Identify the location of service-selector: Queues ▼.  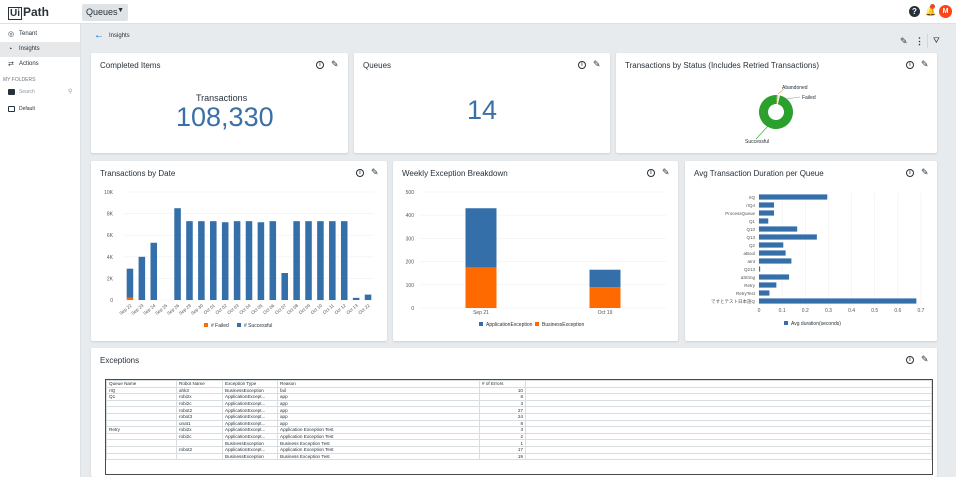
(105, 12).